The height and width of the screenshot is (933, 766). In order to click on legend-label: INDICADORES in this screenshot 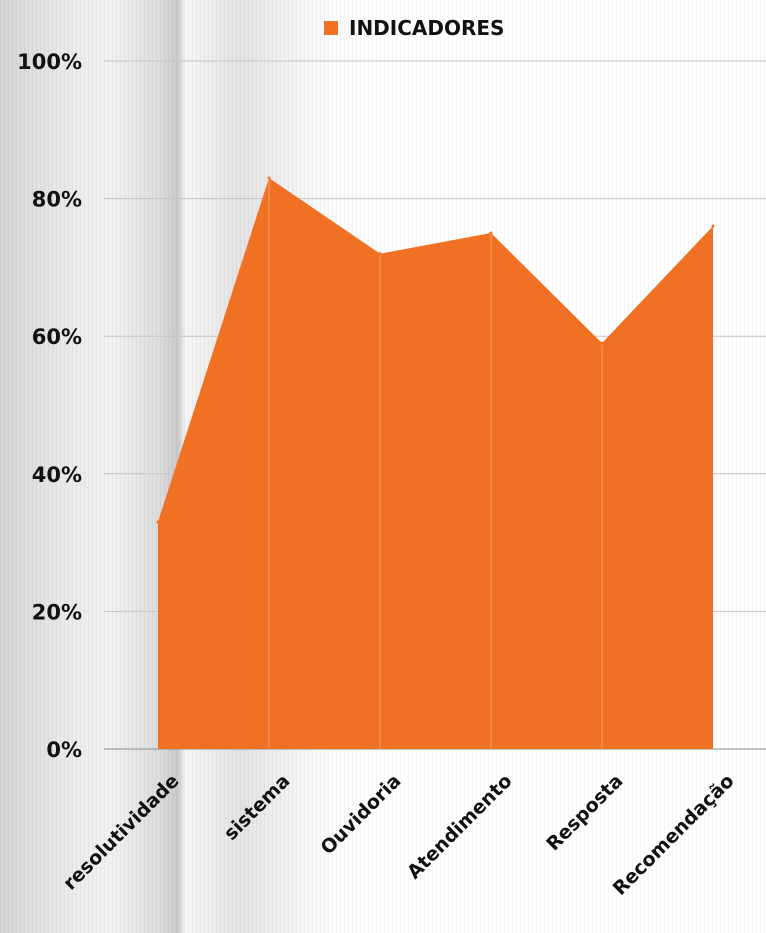, I will do `click(426, 28)`.